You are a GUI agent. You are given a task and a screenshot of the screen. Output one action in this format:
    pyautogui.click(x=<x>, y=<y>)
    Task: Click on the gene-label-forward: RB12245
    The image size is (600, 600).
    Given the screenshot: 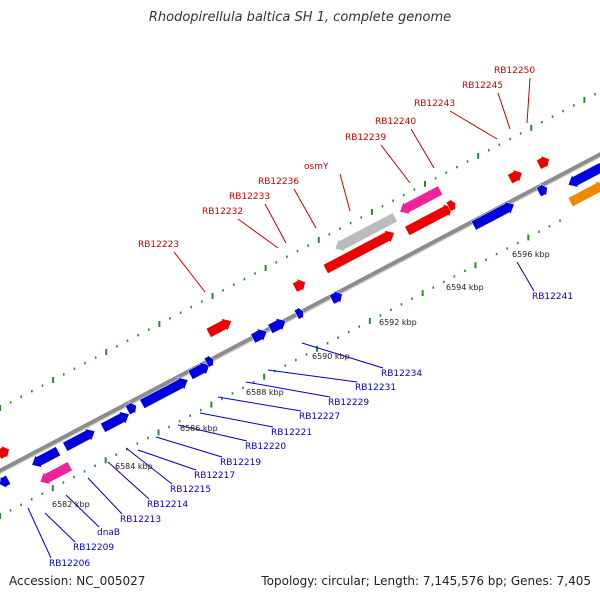 What is the action you would take?
    pyautogui.click(x=482, y=86)
    